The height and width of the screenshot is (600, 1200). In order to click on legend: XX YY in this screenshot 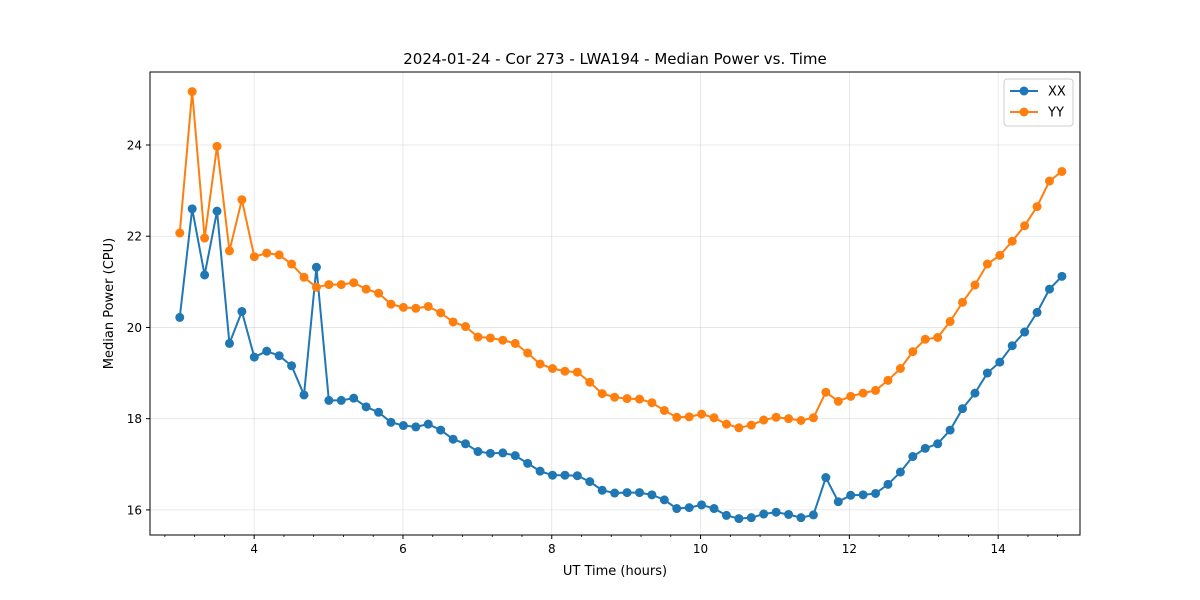, I will do `click(1038, 102)`.